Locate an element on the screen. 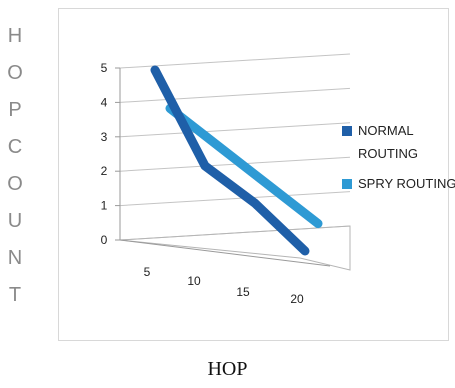 This screenshot has width=455, height=388. series-line is located at coordinates (244, 166).